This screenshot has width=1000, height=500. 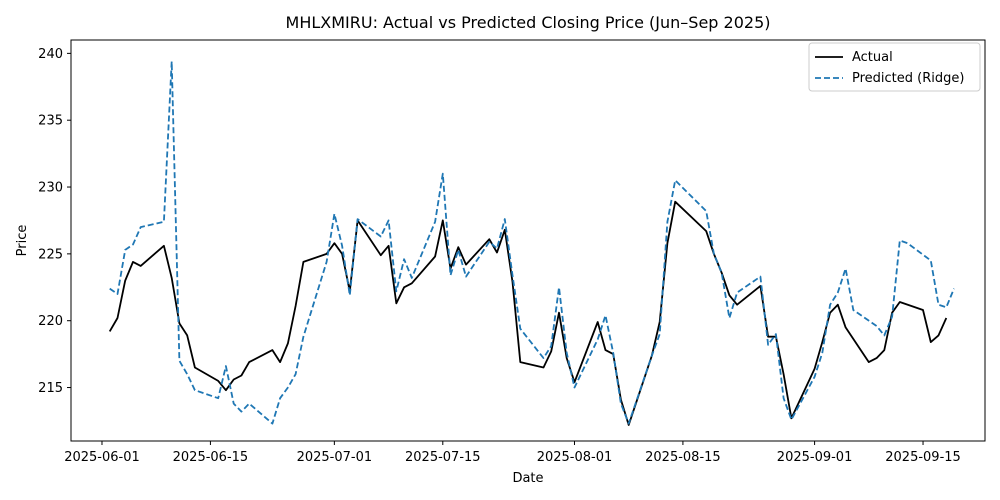 What do you see at coordinates (211, 457) in the screenshot?
I see `x-tick-label: 2025-06-15` at bounding box center [211, 457].